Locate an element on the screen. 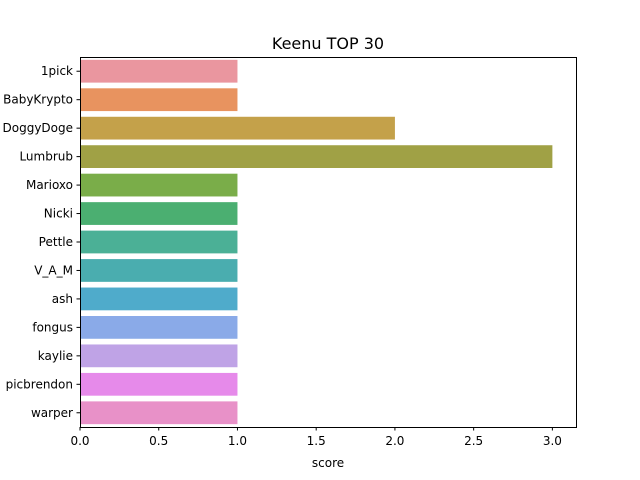 The image size is (640, 480). y-tick-label: warper is located at coordinates (52, 413).